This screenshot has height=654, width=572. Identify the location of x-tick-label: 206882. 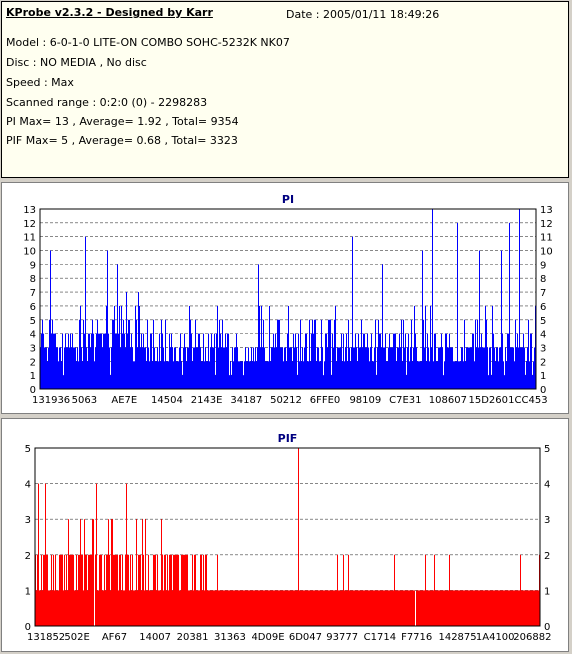
(532, 637).